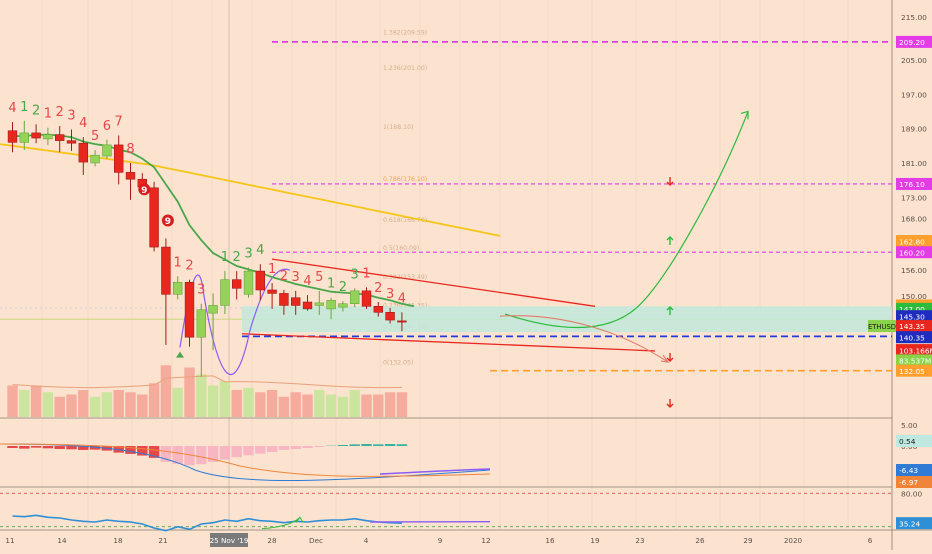 The height and width of the screenshot is (554, 932). I want to click on fib-label: 0.786(176.10), so click(405, 179).